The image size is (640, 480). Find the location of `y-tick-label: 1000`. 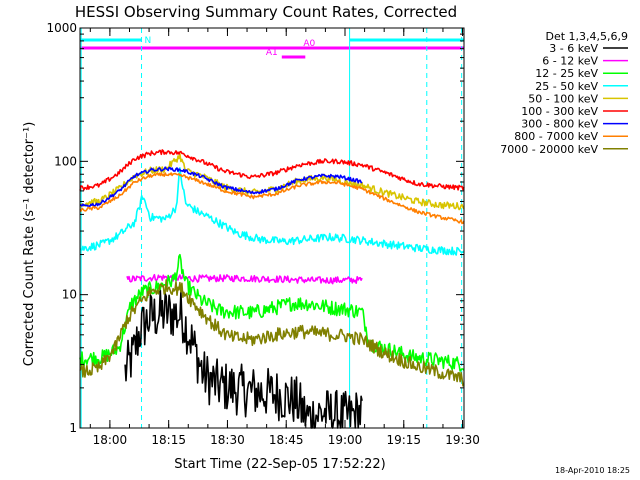

y-tick-label: 1000 is located at coordinates (61, 28).